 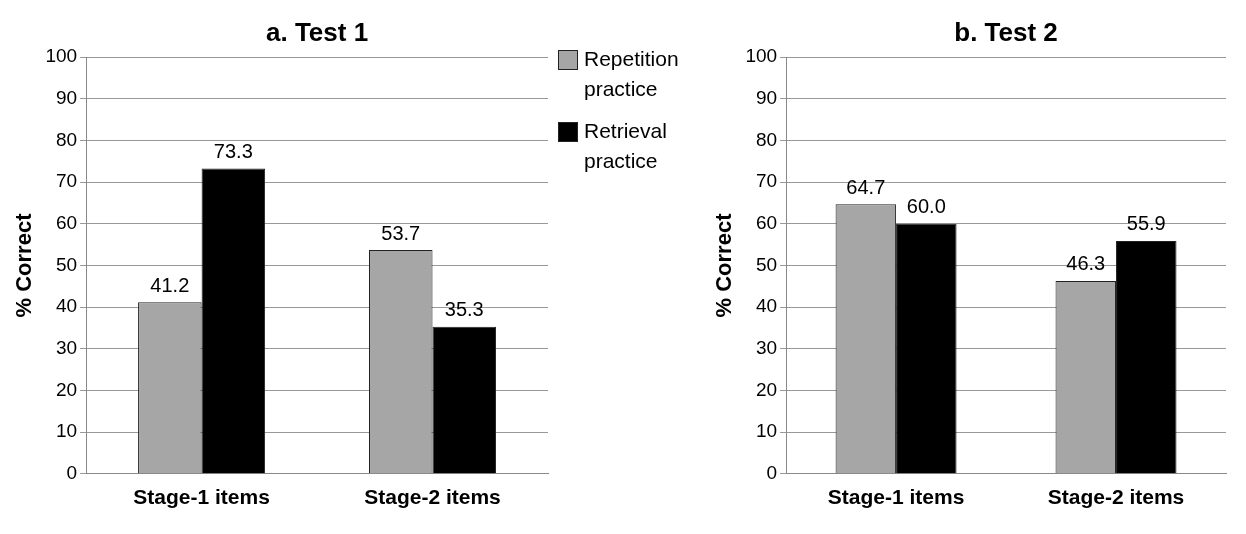 I want to click on chart-title: a. Test 1, so click(x=317, y=31).